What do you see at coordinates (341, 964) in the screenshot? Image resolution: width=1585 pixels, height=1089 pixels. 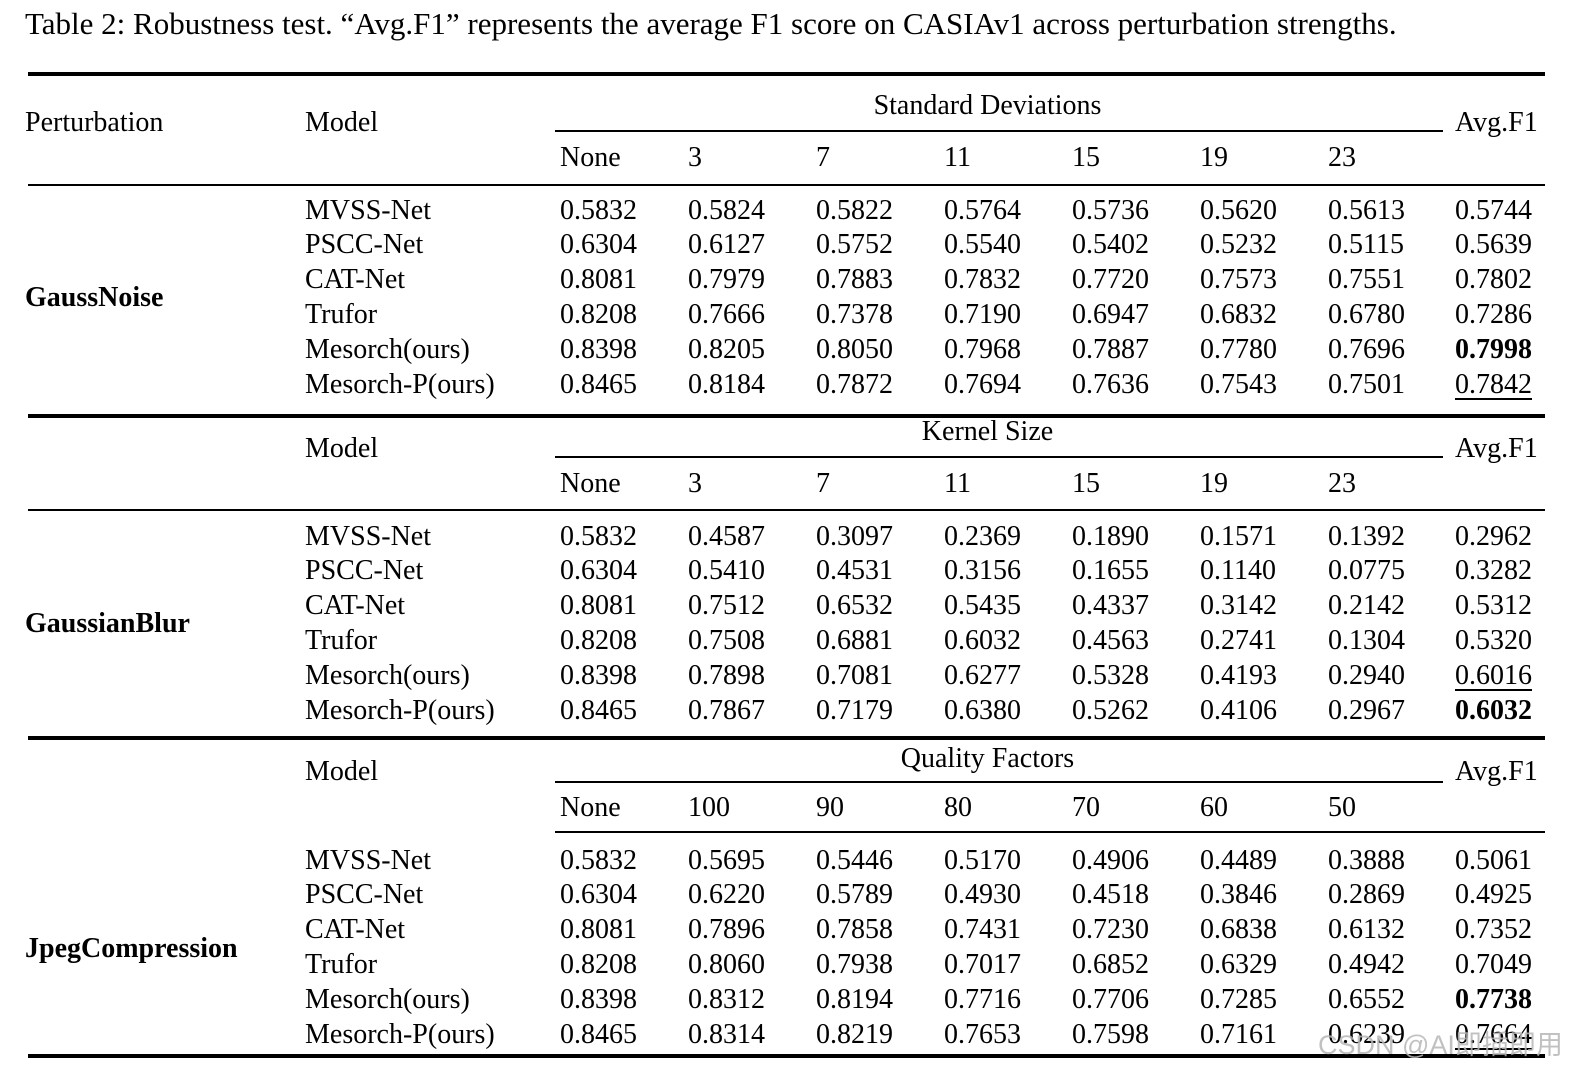 I see `model-cell: Trufor` at bounding box center [341, 964].